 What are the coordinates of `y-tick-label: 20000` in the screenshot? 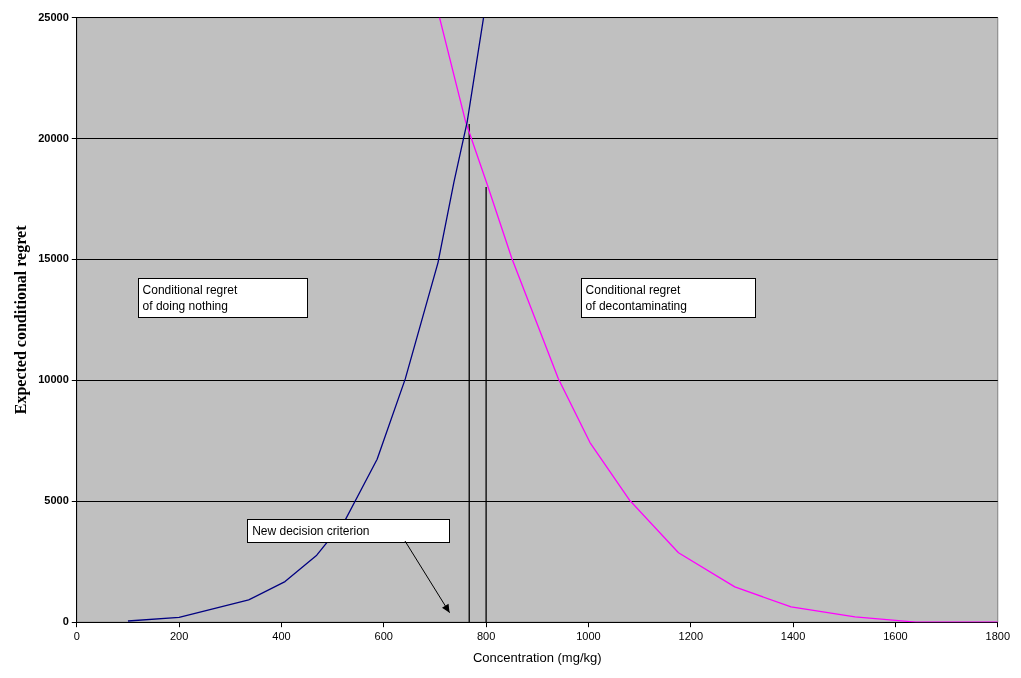 It's located at (53, 137).